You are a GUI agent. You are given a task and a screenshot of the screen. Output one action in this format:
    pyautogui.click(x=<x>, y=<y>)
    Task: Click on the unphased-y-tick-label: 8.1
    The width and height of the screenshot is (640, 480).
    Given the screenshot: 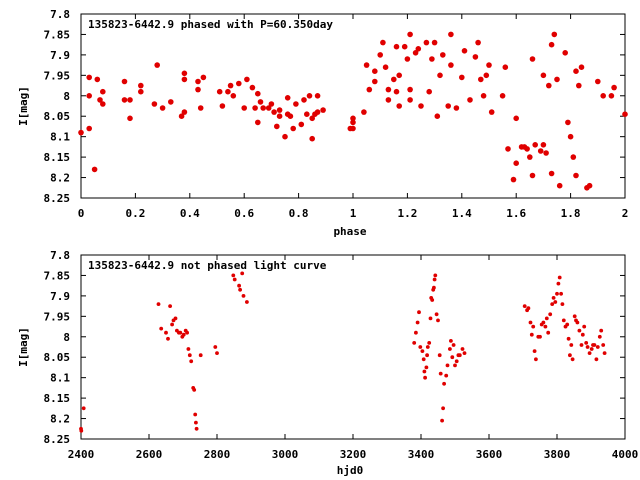 What is the action you would take?
    pyautogui.click(x=60, y=378)
    